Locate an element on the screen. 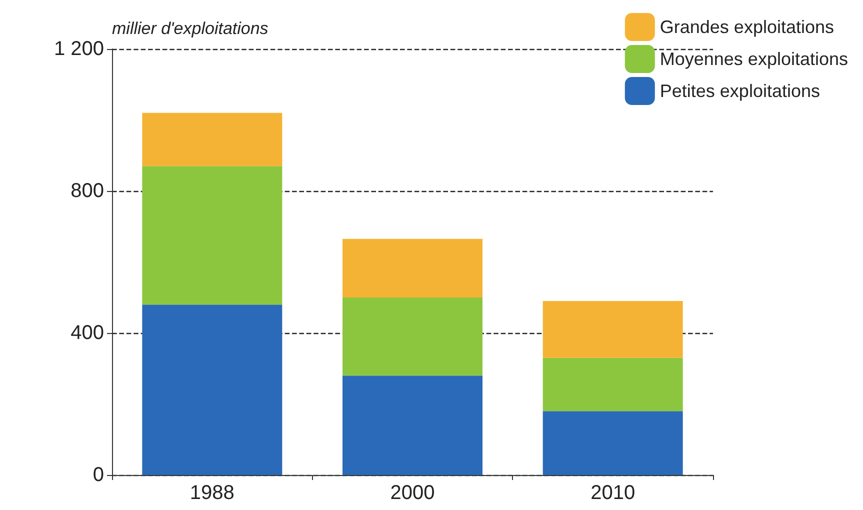 Image resolution: width=863 pixels, height=510 pixels. legend-label: Moyennes exploitations is located at coordinates (754, 59).